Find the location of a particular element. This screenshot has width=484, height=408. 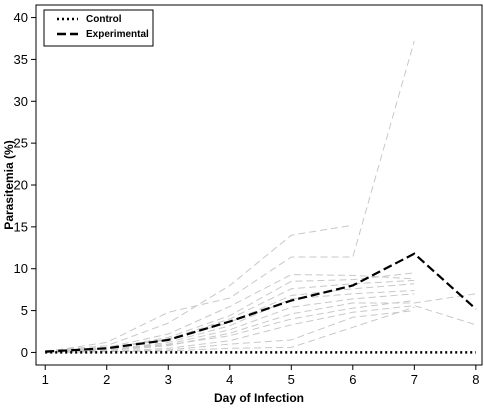

y-tick-label: 25 is located at coordinates (21, 143).